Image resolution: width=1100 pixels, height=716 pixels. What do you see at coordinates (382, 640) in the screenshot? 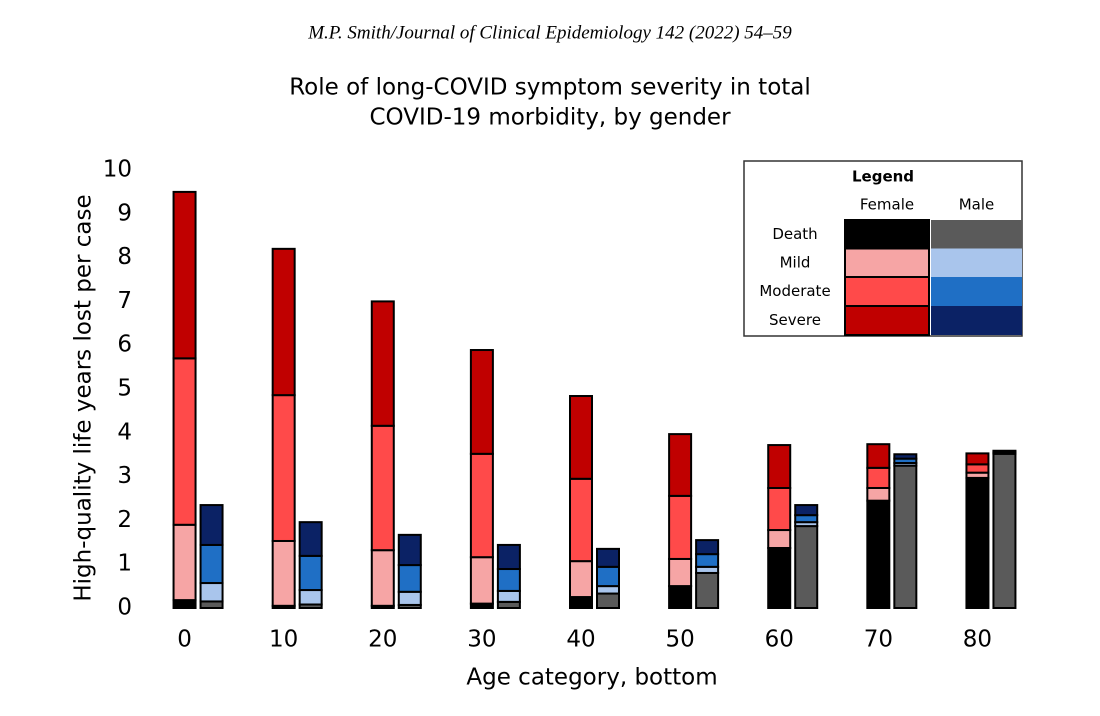
I see `x-tick-label: 20` at bounding box center [382, 640].